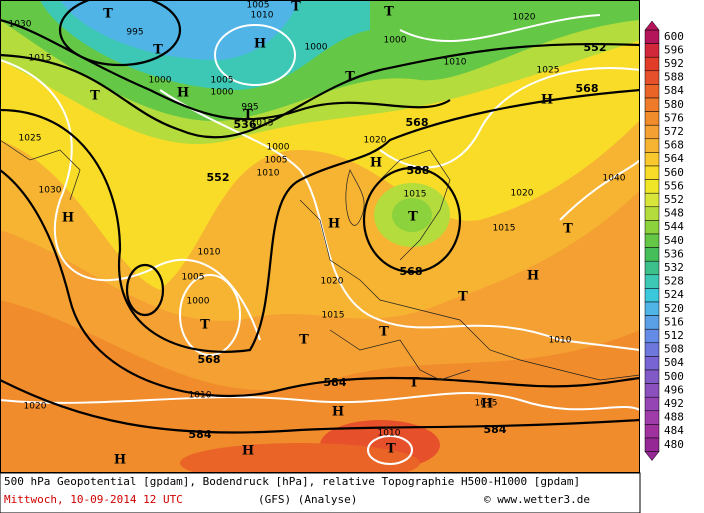 The image size is (704, 513). I want to click on colorbar-label: 596, so click(674, 49).